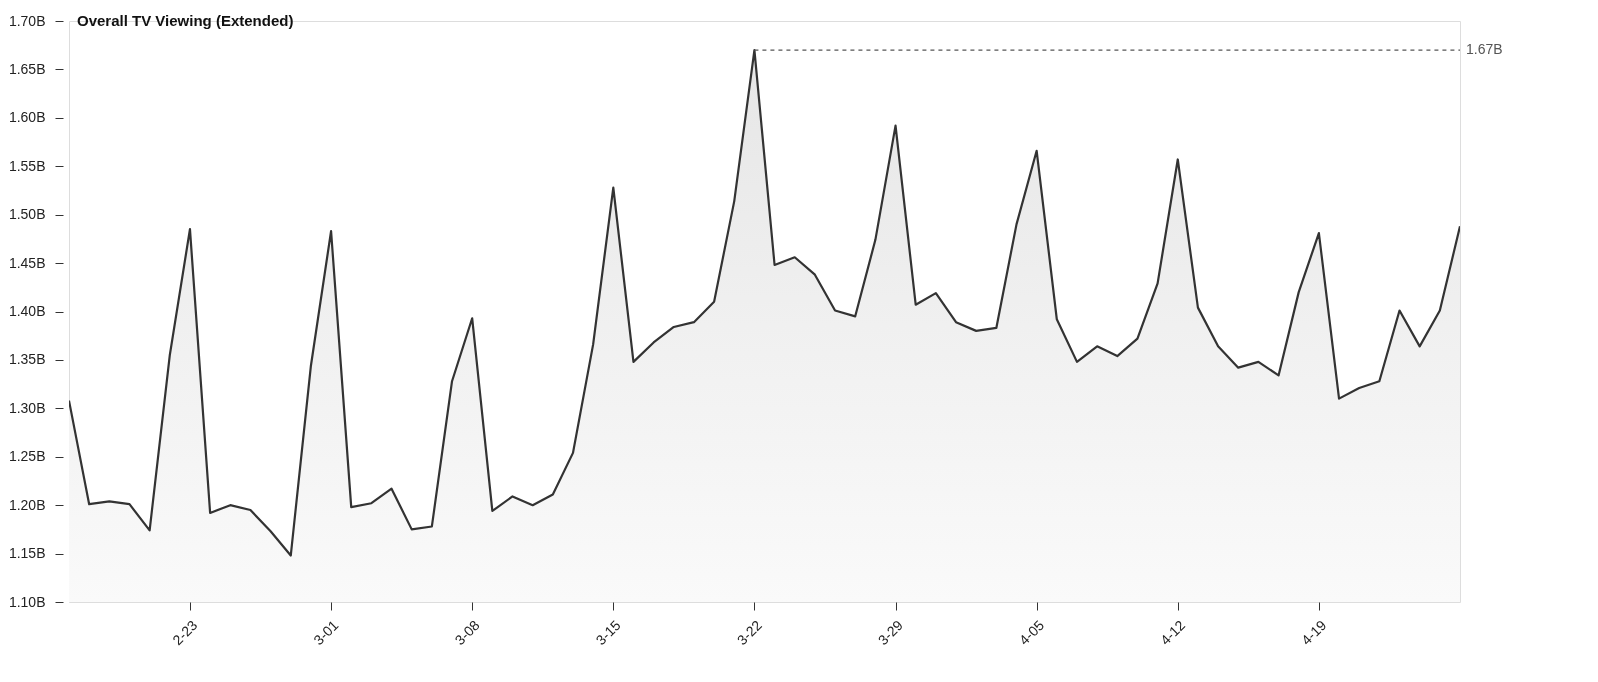  I want to click on y-tick-label: 1.60B, so click(27, 117).